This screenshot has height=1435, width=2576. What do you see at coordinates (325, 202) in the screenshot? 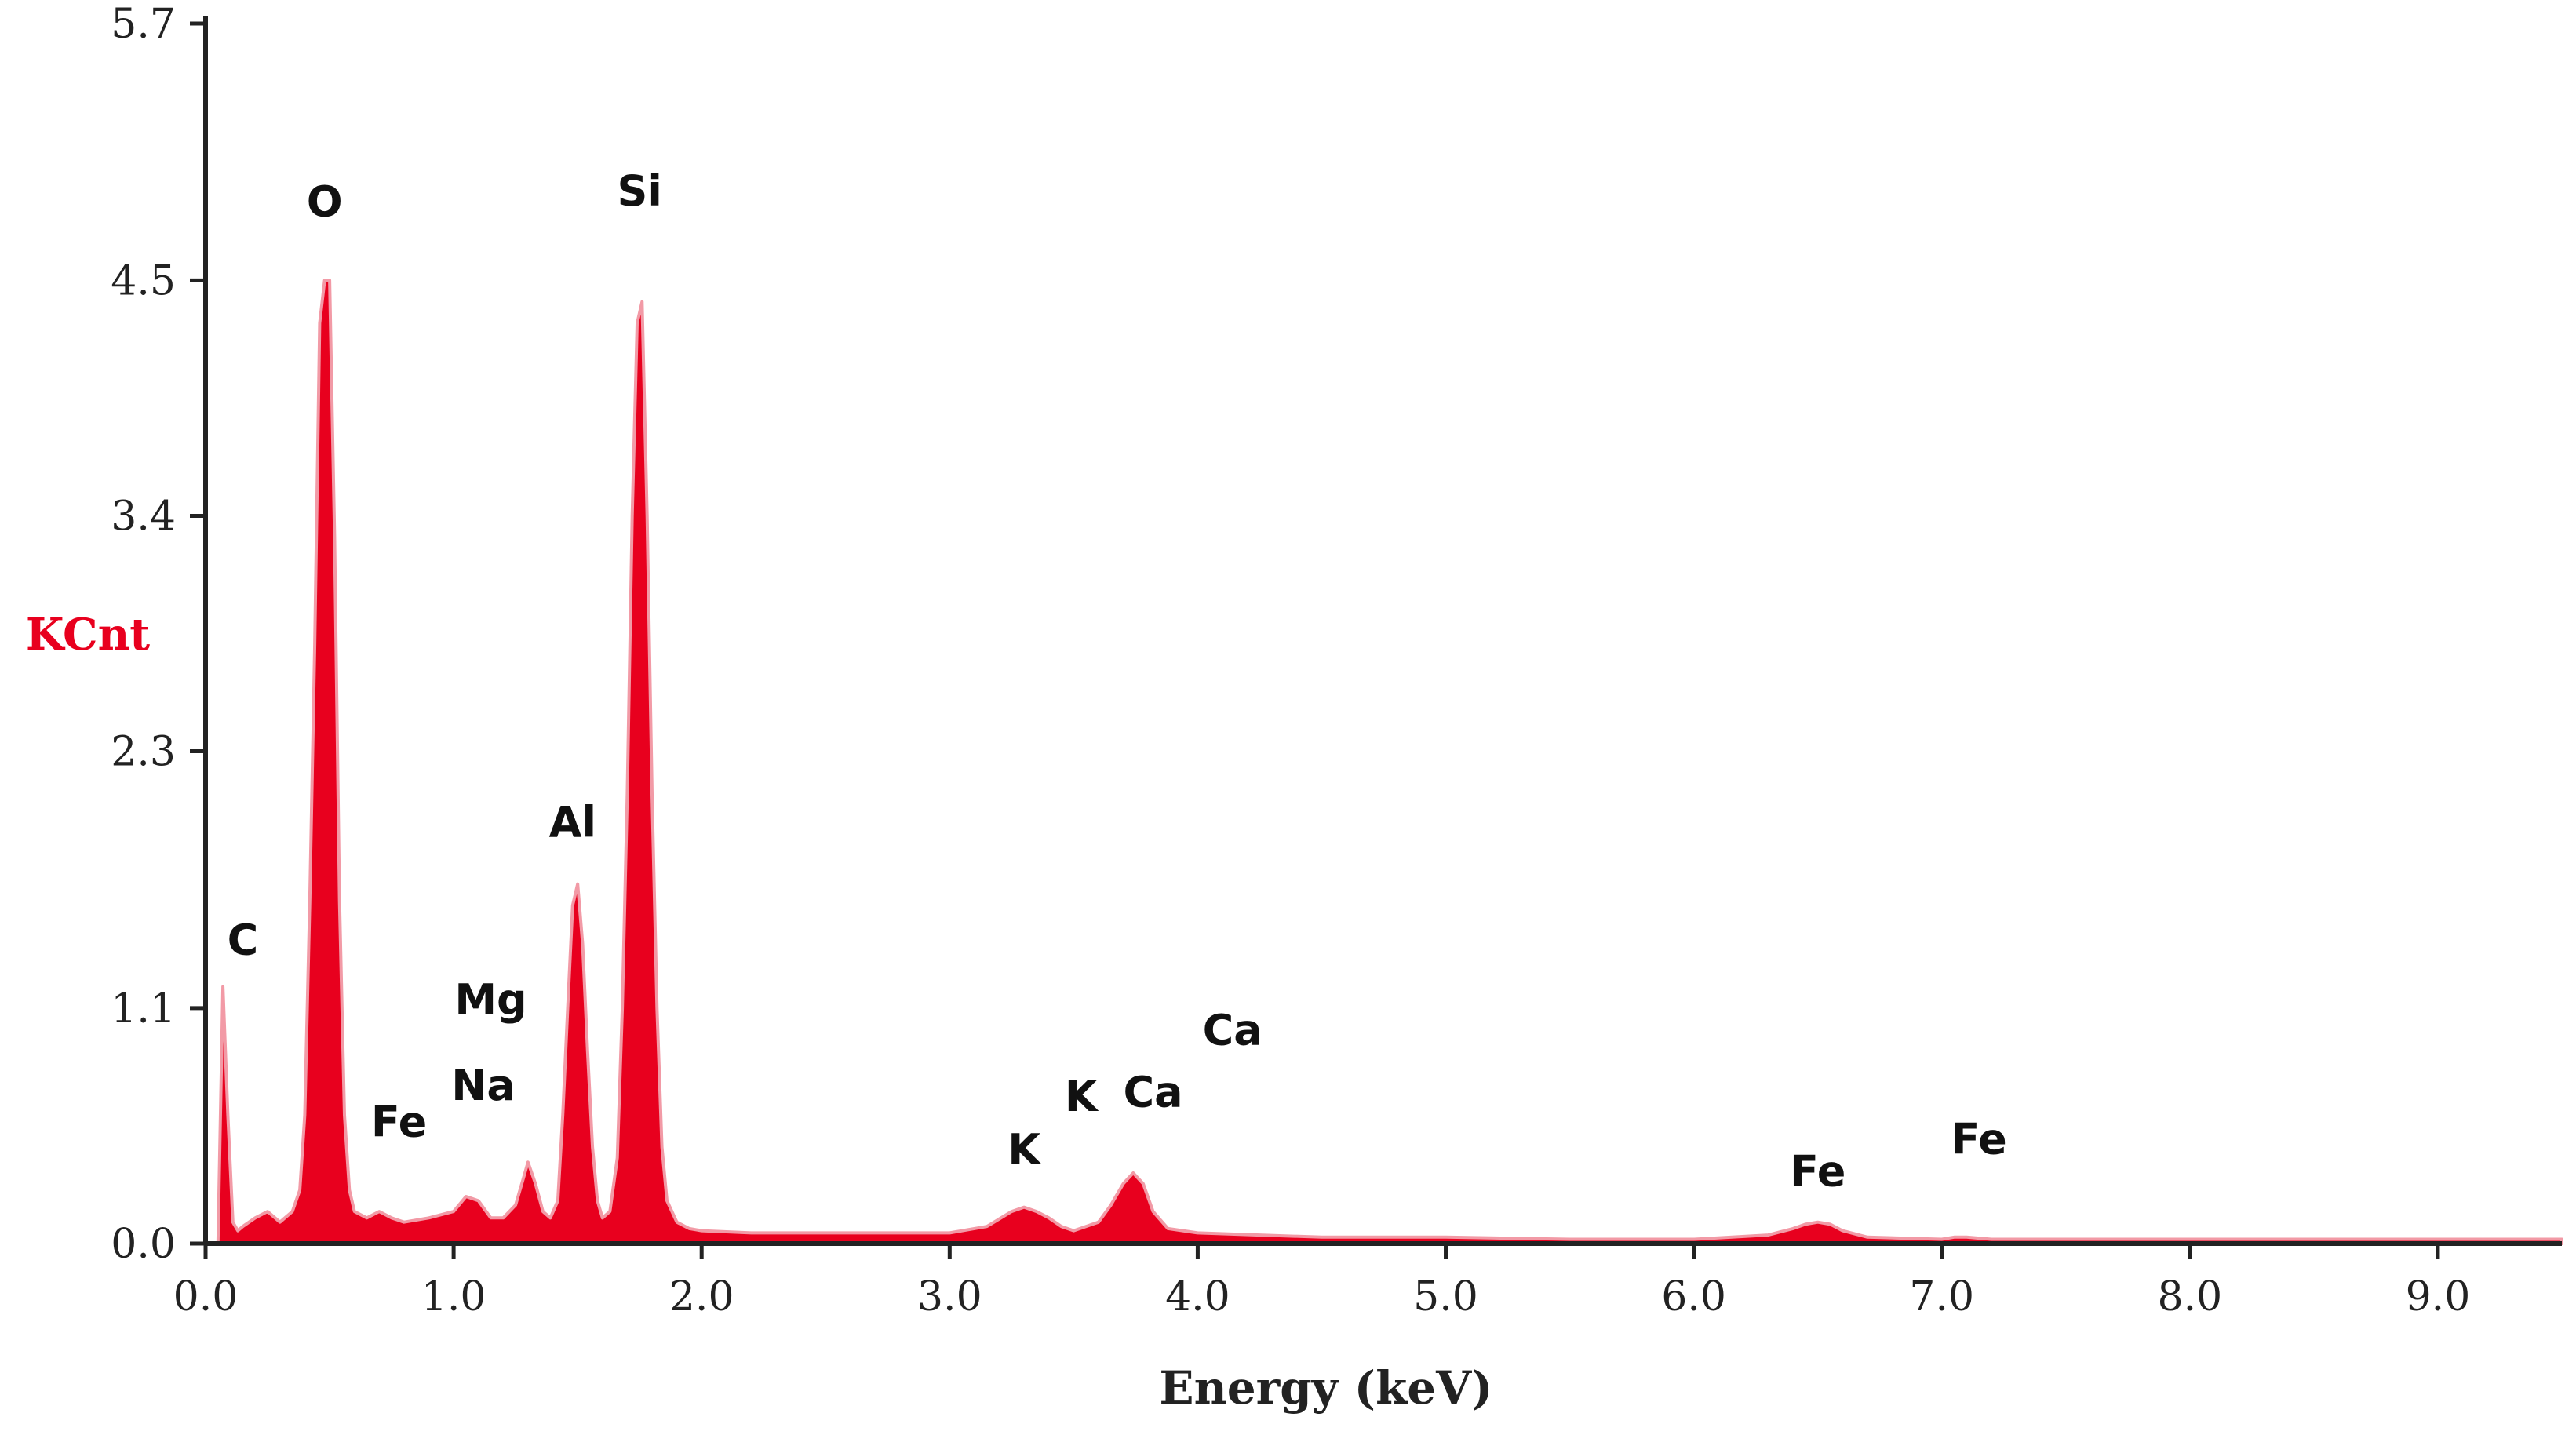
I see `peak-label-o: O` at bounding box center [325, 202].